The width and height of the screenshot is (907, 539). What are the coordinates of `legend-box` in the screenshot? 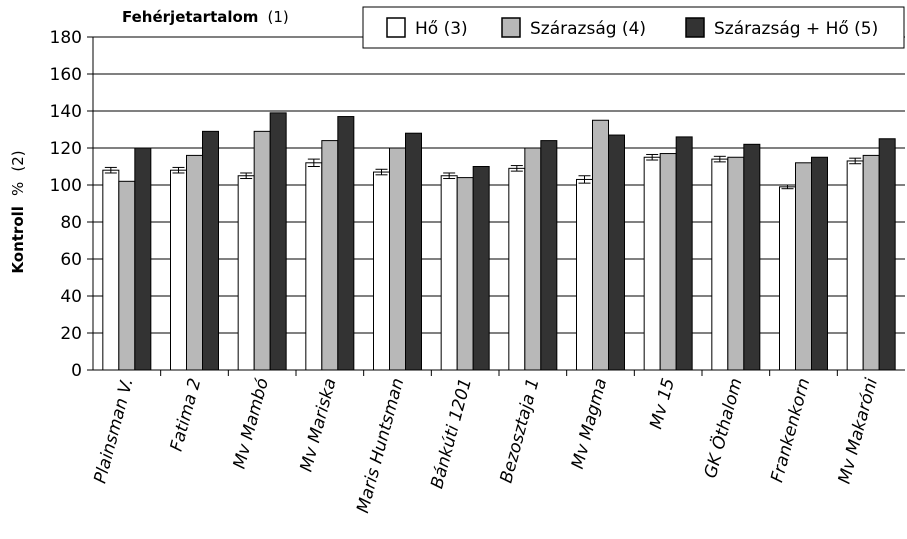 It's located at (633, 27).